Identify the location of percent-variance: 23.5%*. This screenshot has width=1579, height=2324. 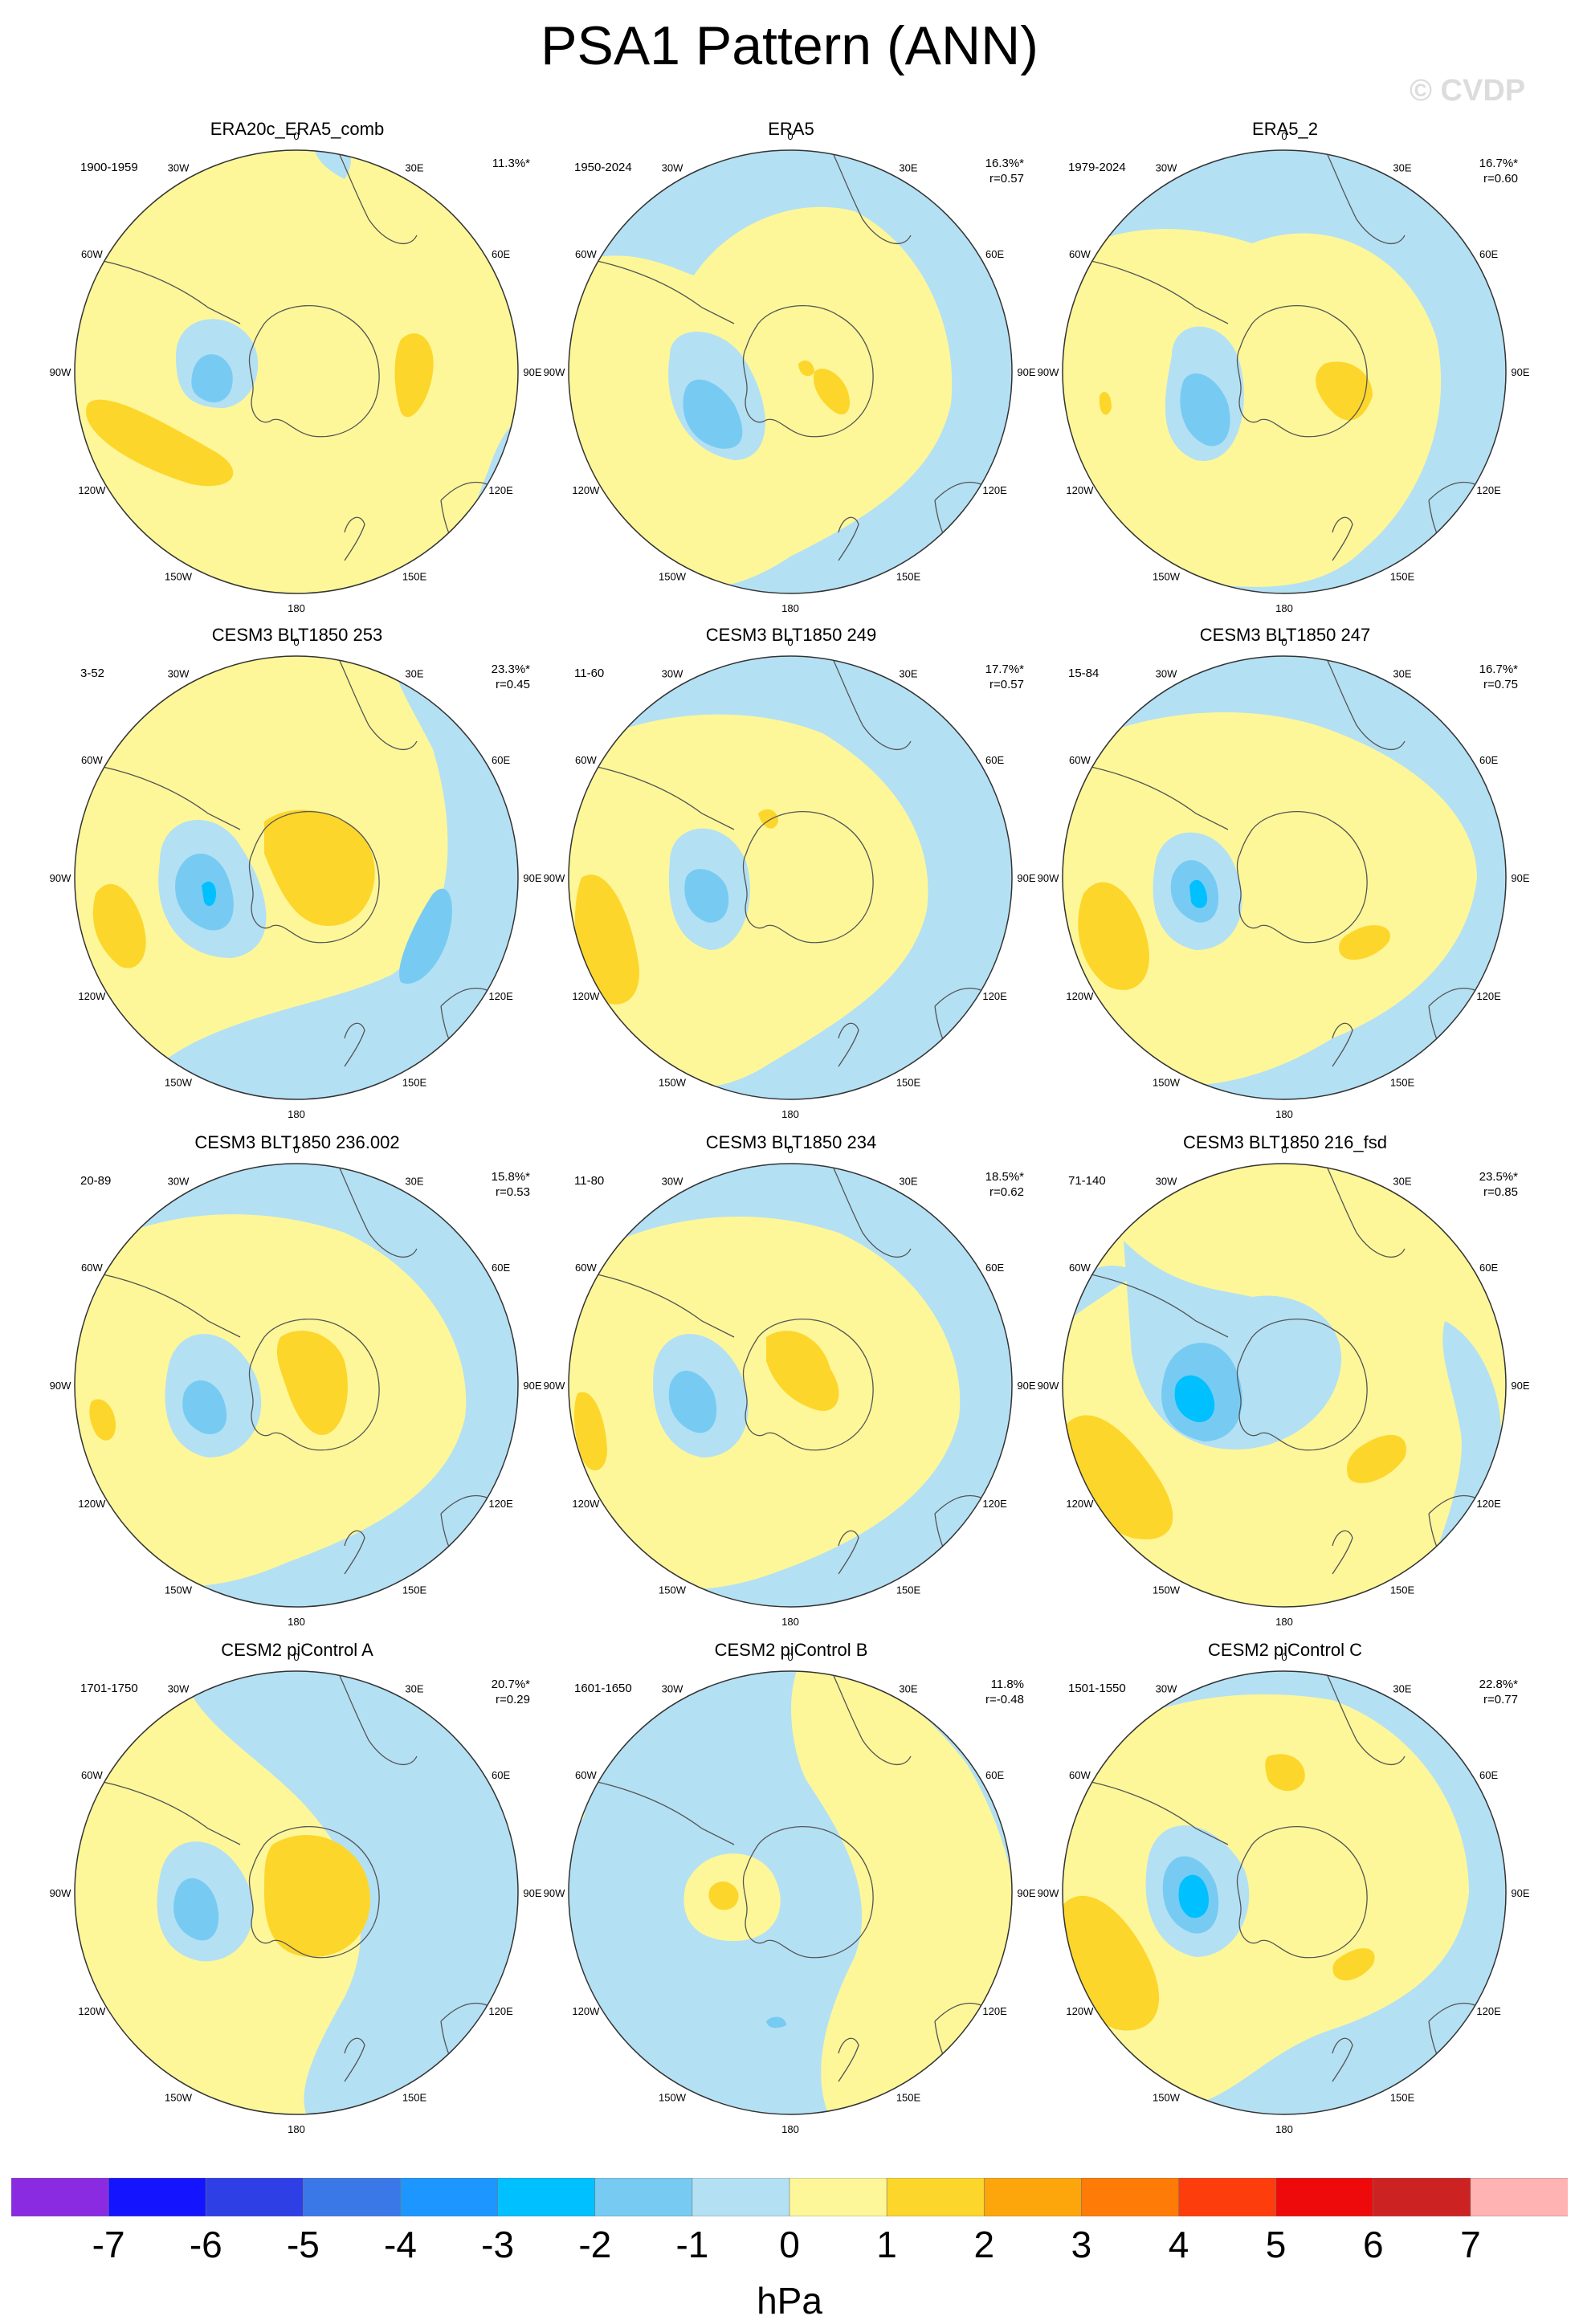
(1498, 1177).